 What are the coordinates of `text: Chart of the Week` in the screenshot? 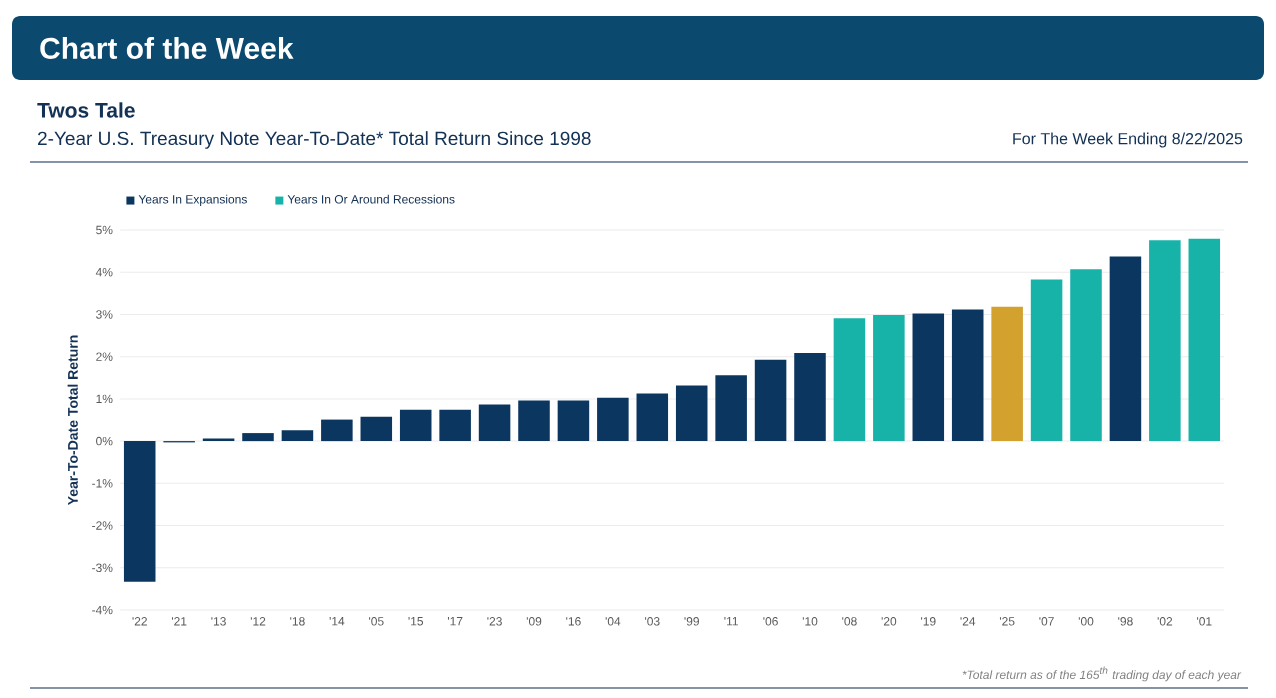 It's located at (167, 47).